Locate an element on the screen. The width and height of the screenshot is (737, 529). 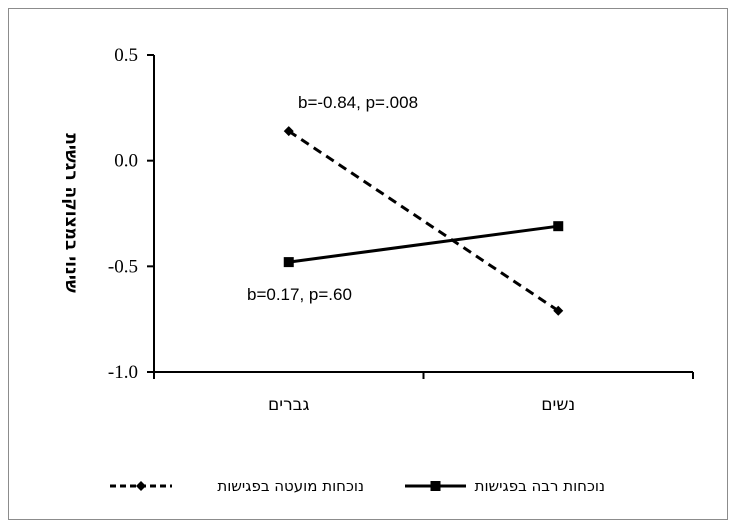
series-high-attendance is located at coordinates (423, 244).